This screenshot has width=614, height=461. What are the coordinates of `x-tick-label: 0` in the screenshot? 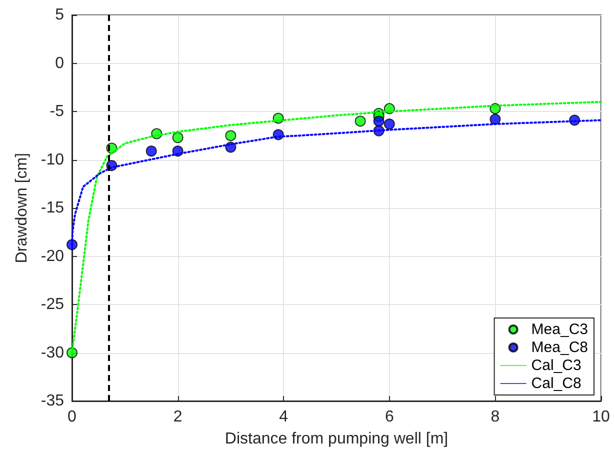 It's located at (72, 417).